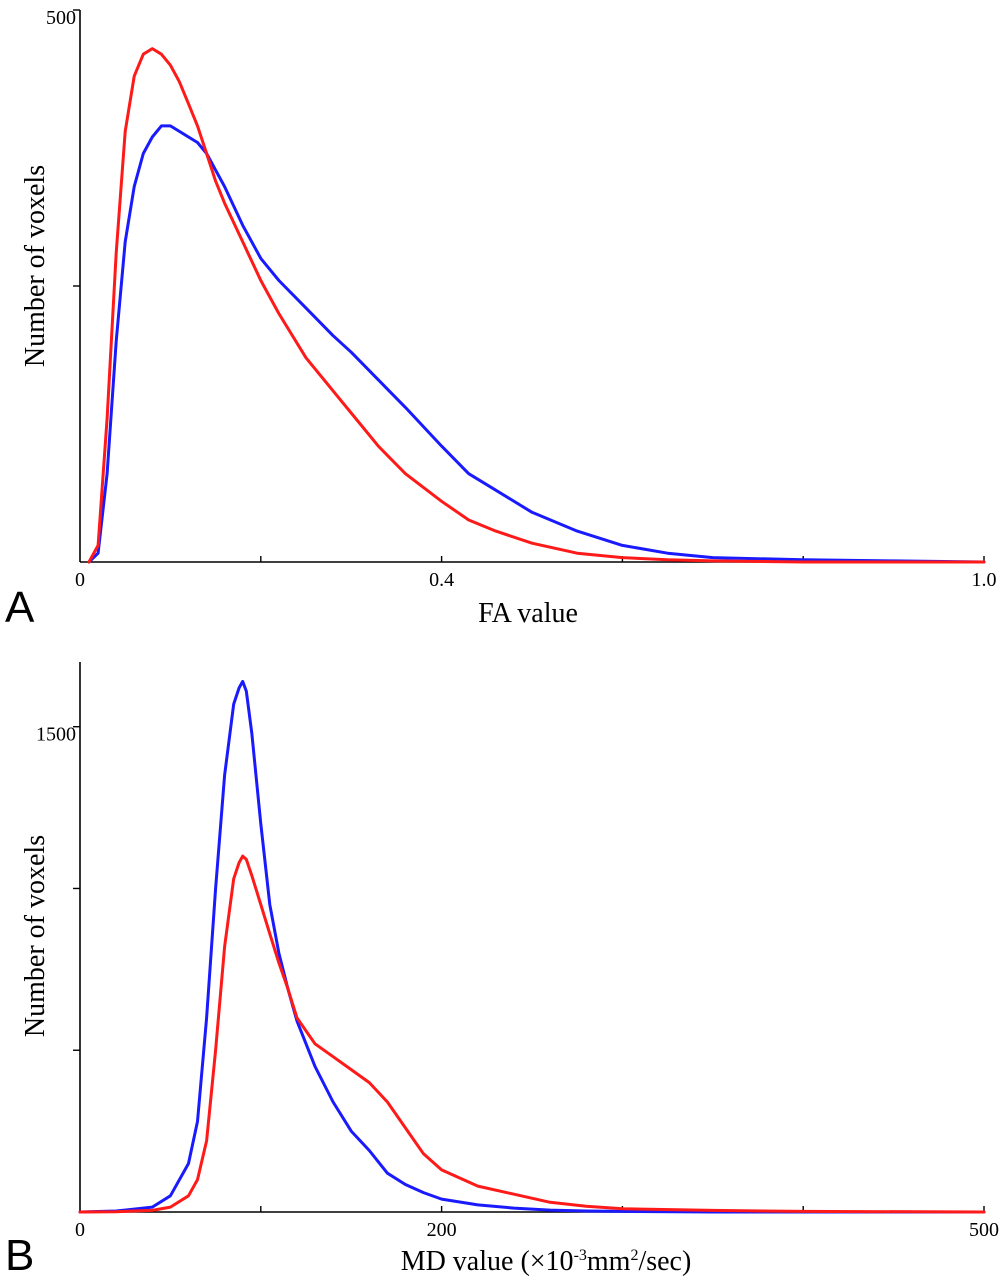 Image resolution: width=1006 pixels, height=1280 pixels. What do you see at coordinates (634, 1255) in the screenshot?
I see `panel-b-x-axis-title-sup2: 2` at bounding box center [634, 1255].